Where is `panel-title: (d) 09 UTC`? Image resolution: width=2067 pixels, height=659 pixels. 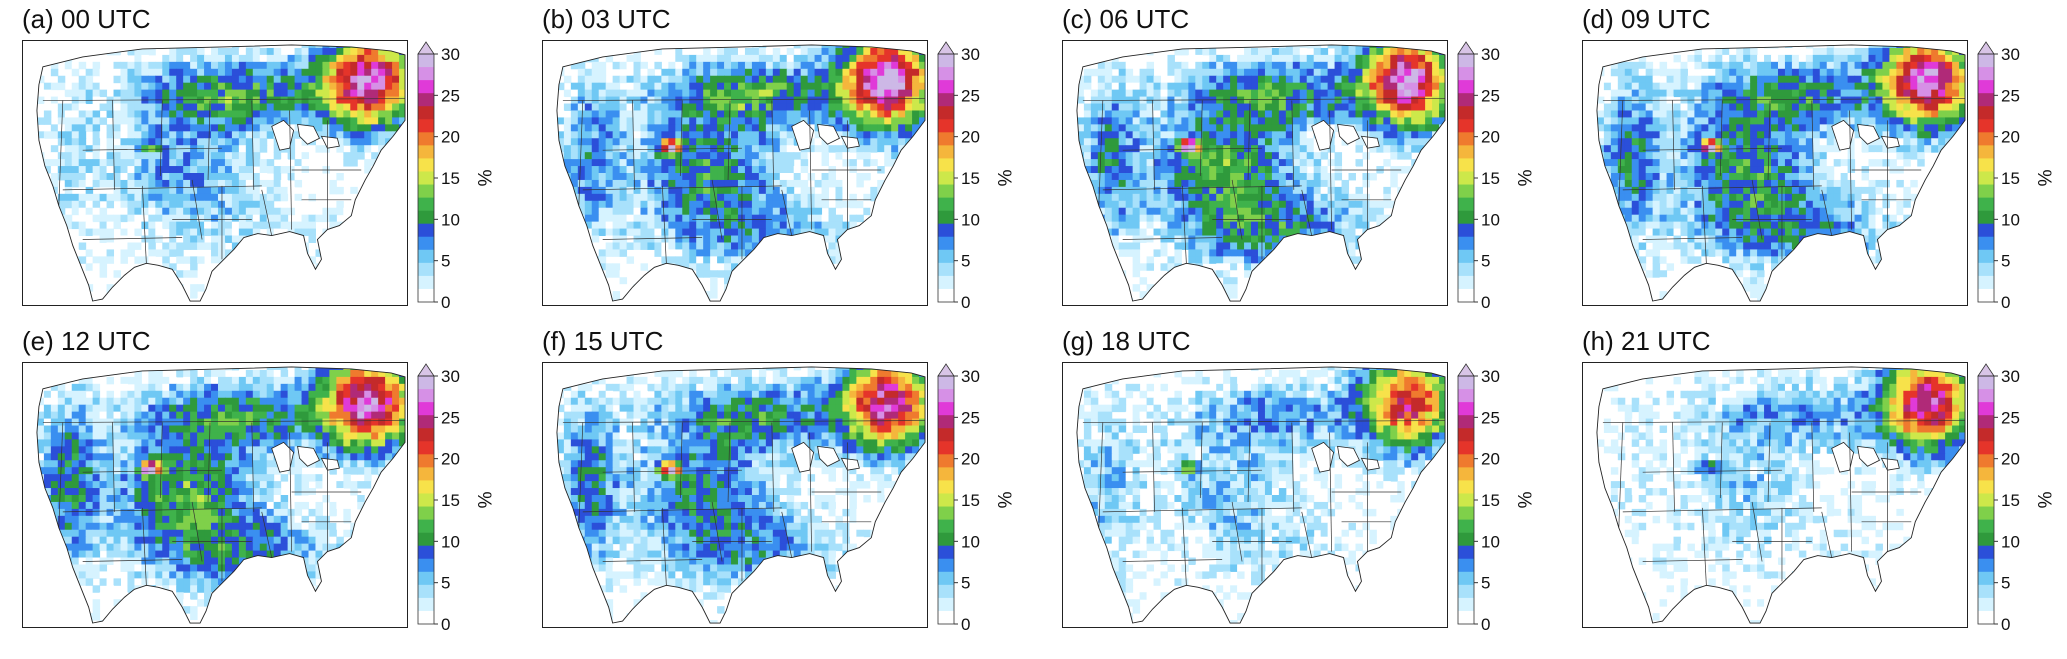
panel-title: (d) 09 UTC is located at coordinates (1646, 19).